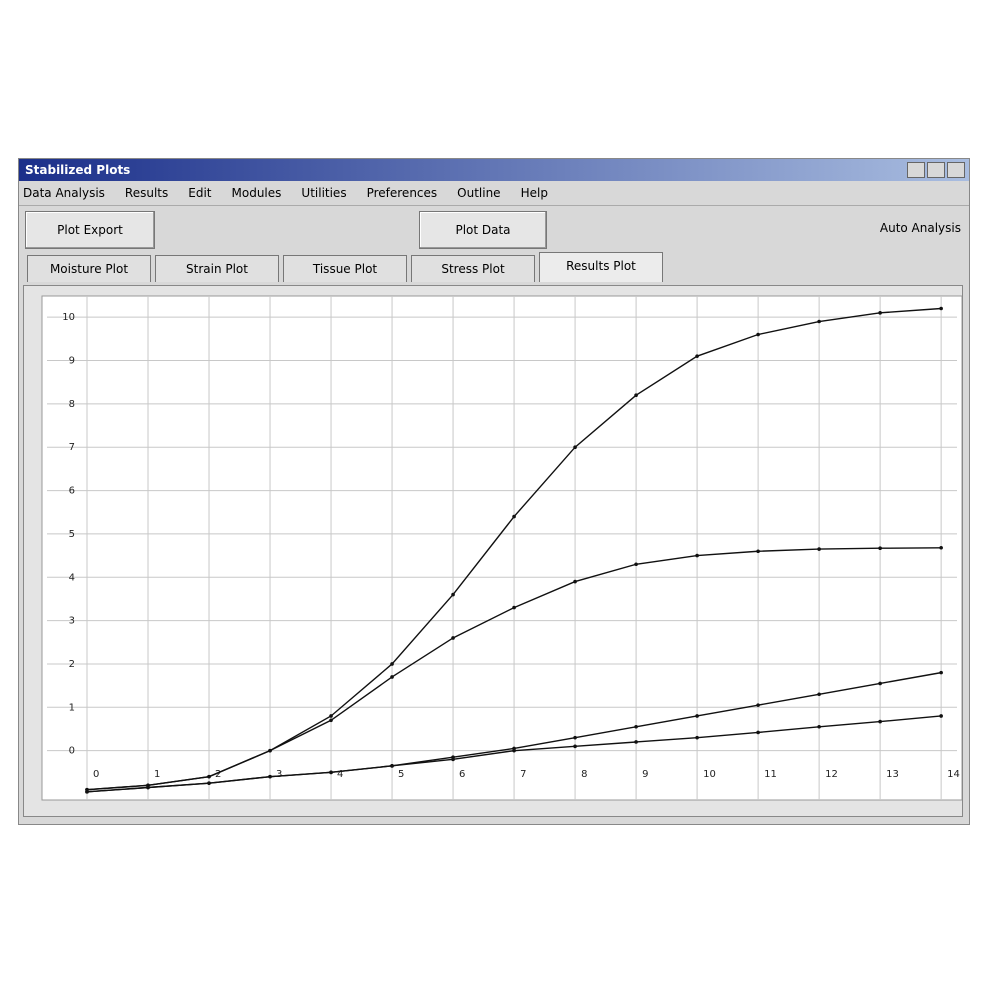 The height and width of the screenshot is (1000, 1000). Describe the element at coordinates (72, 577) in the screenshot. I see `y-tick-label: 4` at that location.